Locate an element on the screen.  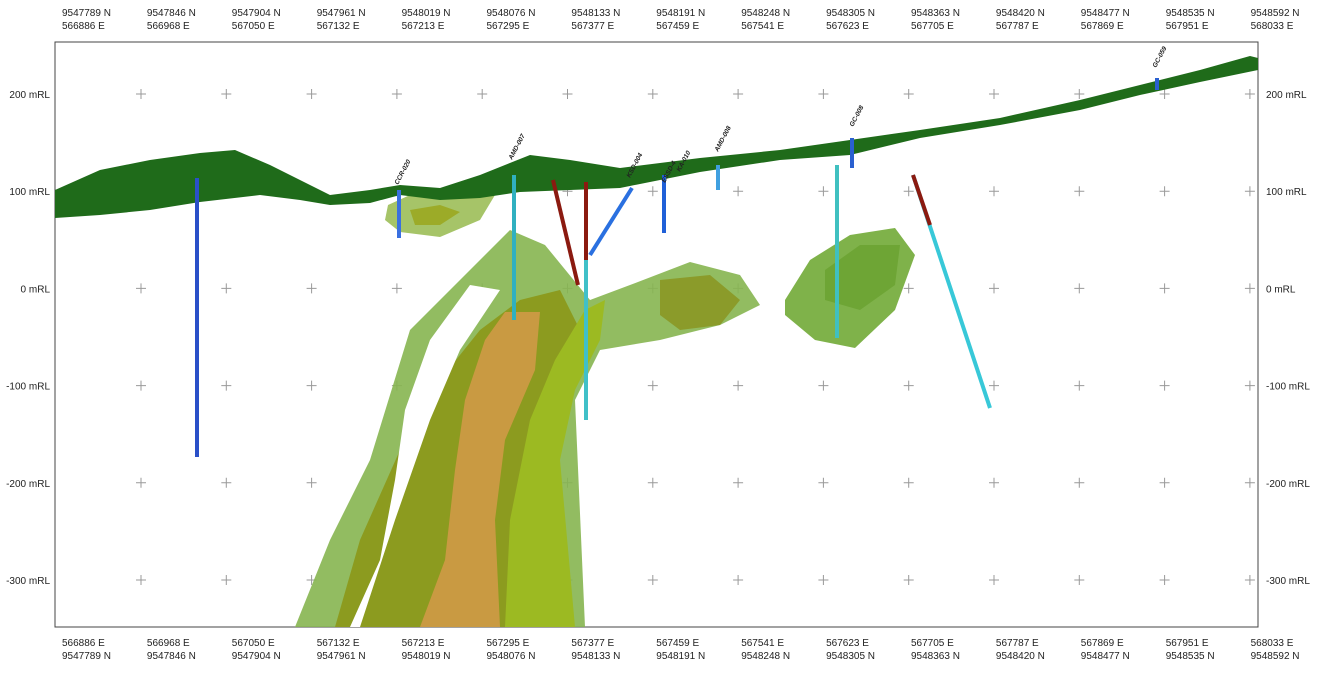
left-elevation-label: 100 mRL is located at coordinates (29, 192).